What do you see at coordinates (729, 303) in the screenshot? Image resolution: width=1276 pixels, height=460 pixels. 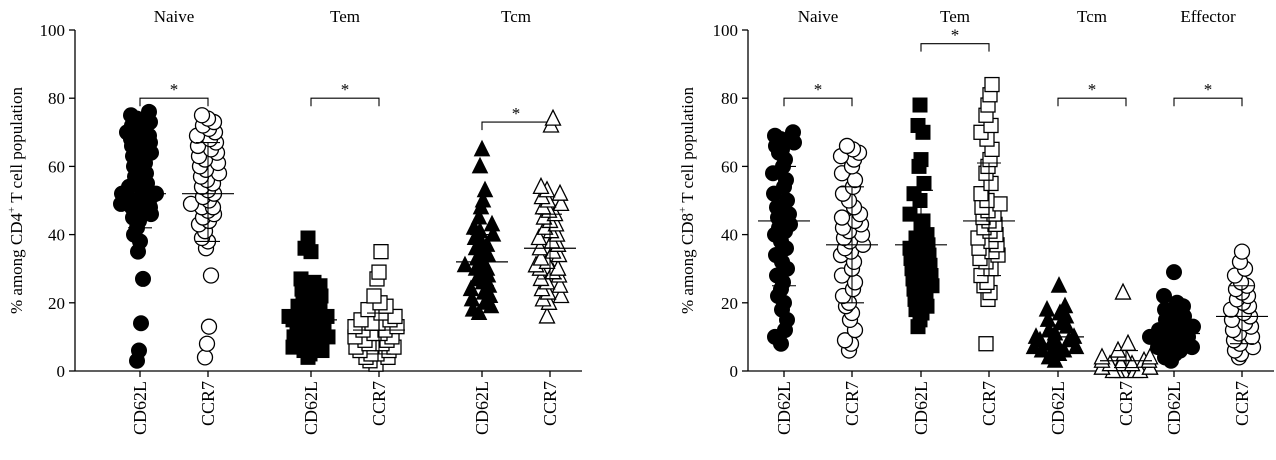 I see `y-tick-label: 20` at bounding box center [729, 303].